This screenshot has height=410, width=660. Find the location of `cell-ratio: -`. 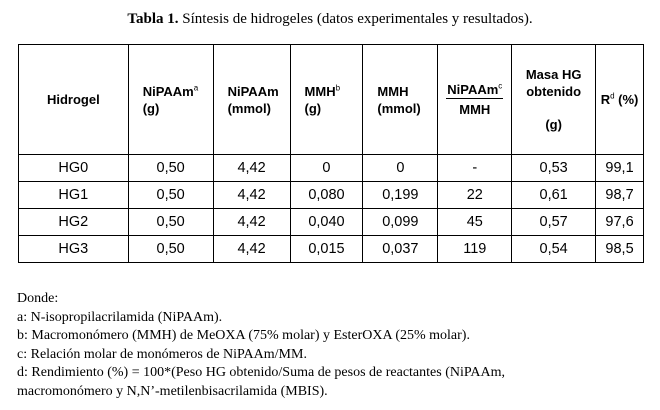

cell-ratio: - is located at coordinates (475, 168).